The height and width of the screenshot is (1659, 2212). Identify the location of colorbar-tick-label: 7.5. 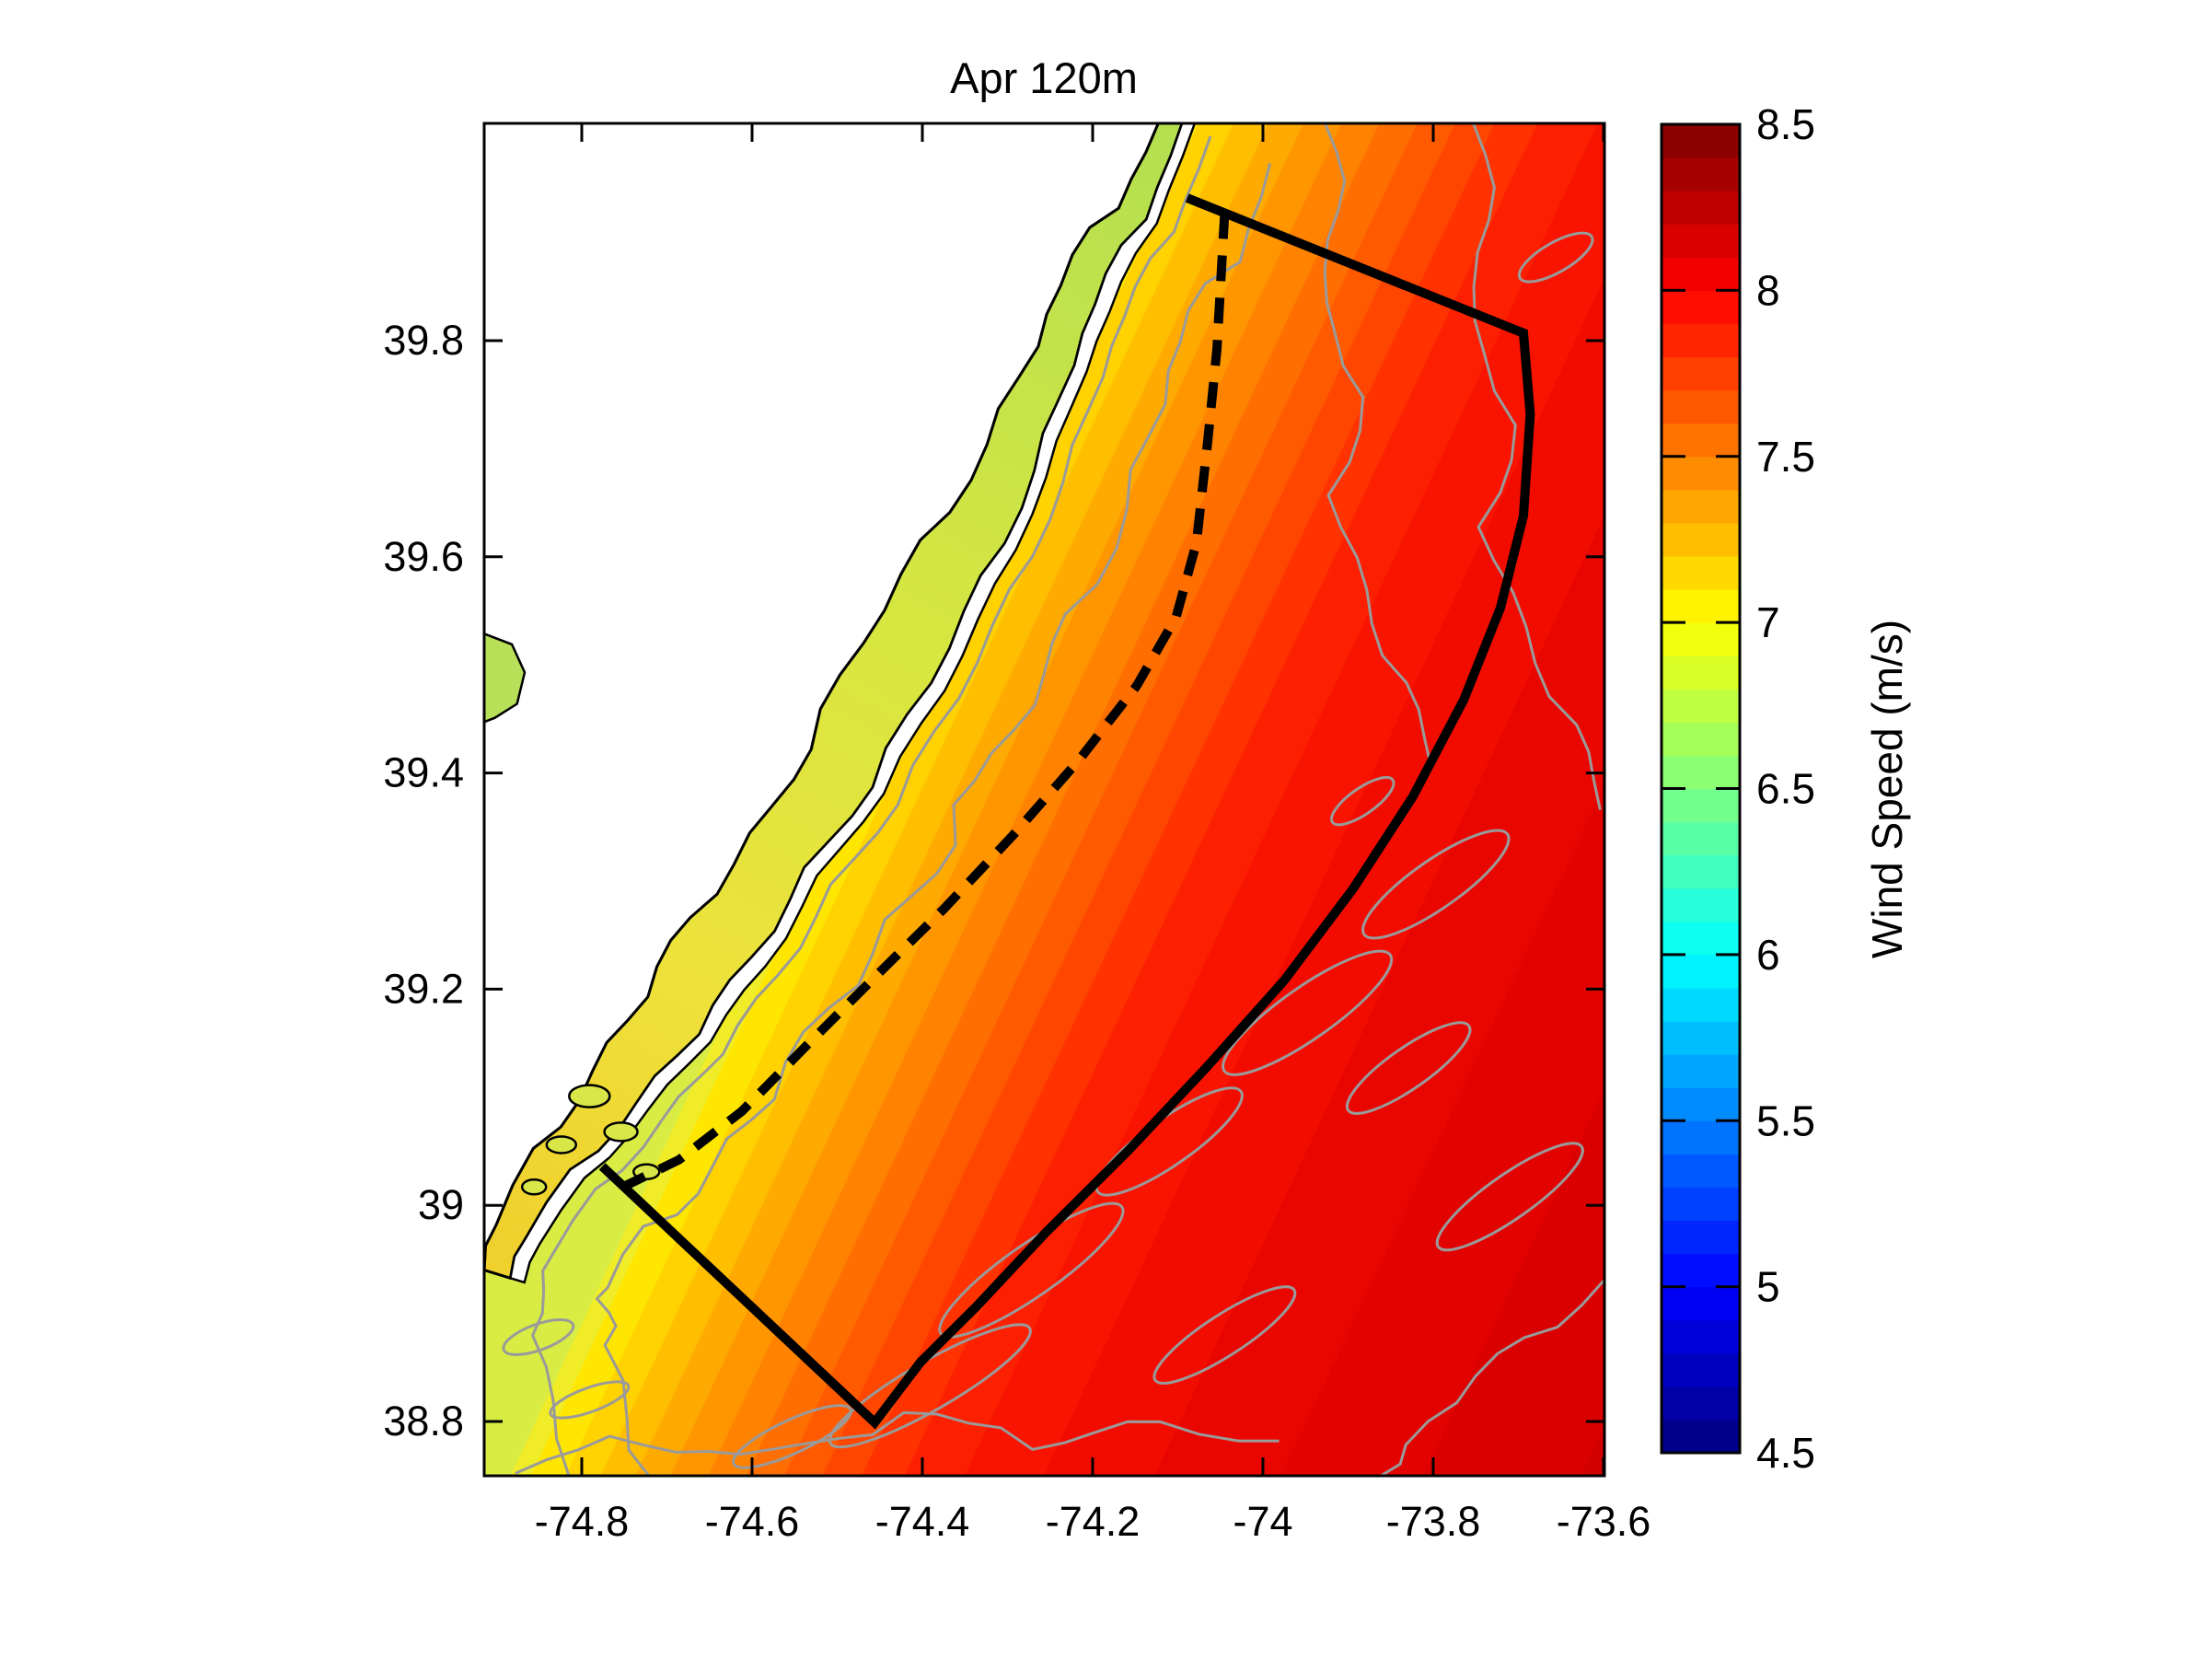
(1785, 457).